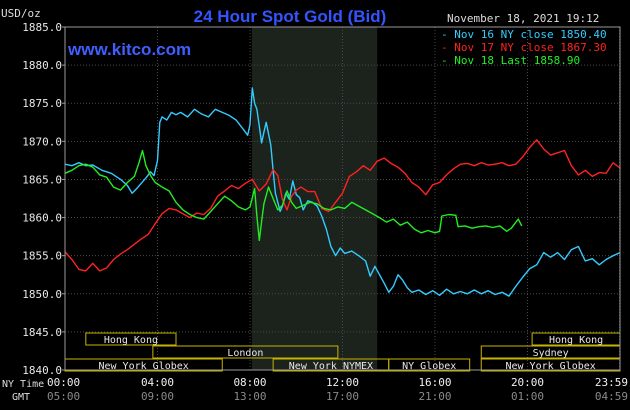 The height and width of the screenshot is (410, 630). I want to click on x-tick-label-gmt: 09:00, so click(157, 396).